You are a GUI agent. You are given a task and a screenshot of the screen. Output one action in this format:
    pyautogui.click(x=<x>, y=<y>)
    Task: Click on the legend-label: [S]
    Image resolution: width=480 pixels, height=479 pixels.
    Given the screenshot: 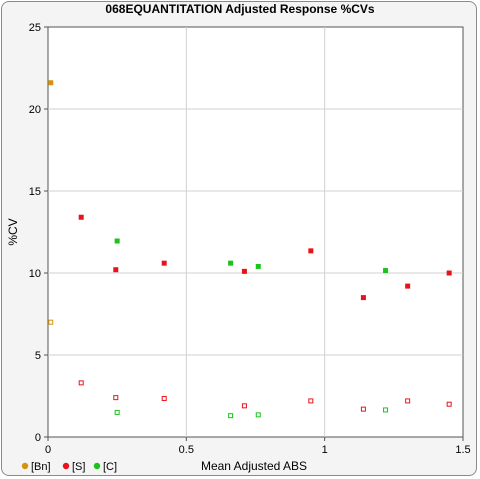 What is the action you would take?
    pyautogui.click(x=78, y=467)
    